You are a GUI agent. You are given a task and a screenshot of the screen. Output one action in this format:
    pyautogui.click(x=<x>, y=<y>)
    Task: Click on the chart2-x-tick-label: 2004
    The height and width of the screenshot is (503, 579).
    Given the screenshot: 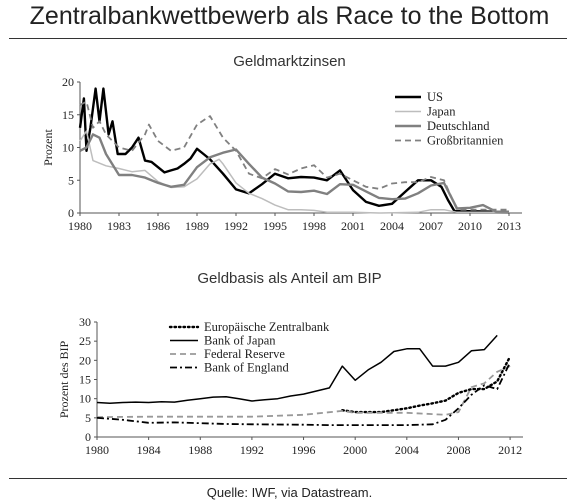 What is the action you would take?
    pyautogui.click(x=407, y=450)
    